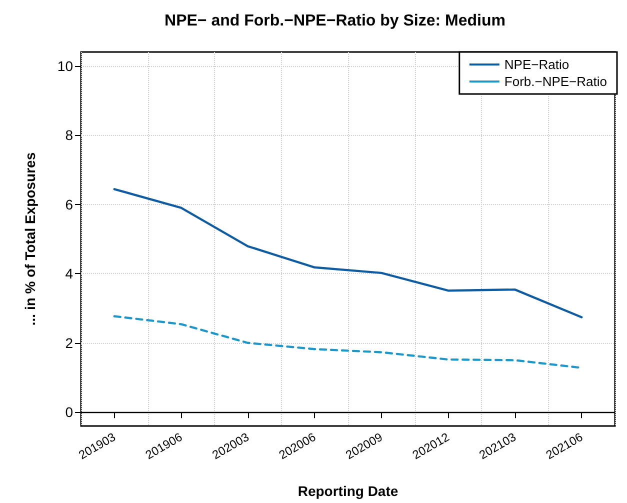 The width and height of the screenshot is (627, 503). What do you see at coordinates (348, 491) in the screenshot?
I see `x-axis-title: Reporting Date` at bounding box center [348, 491].